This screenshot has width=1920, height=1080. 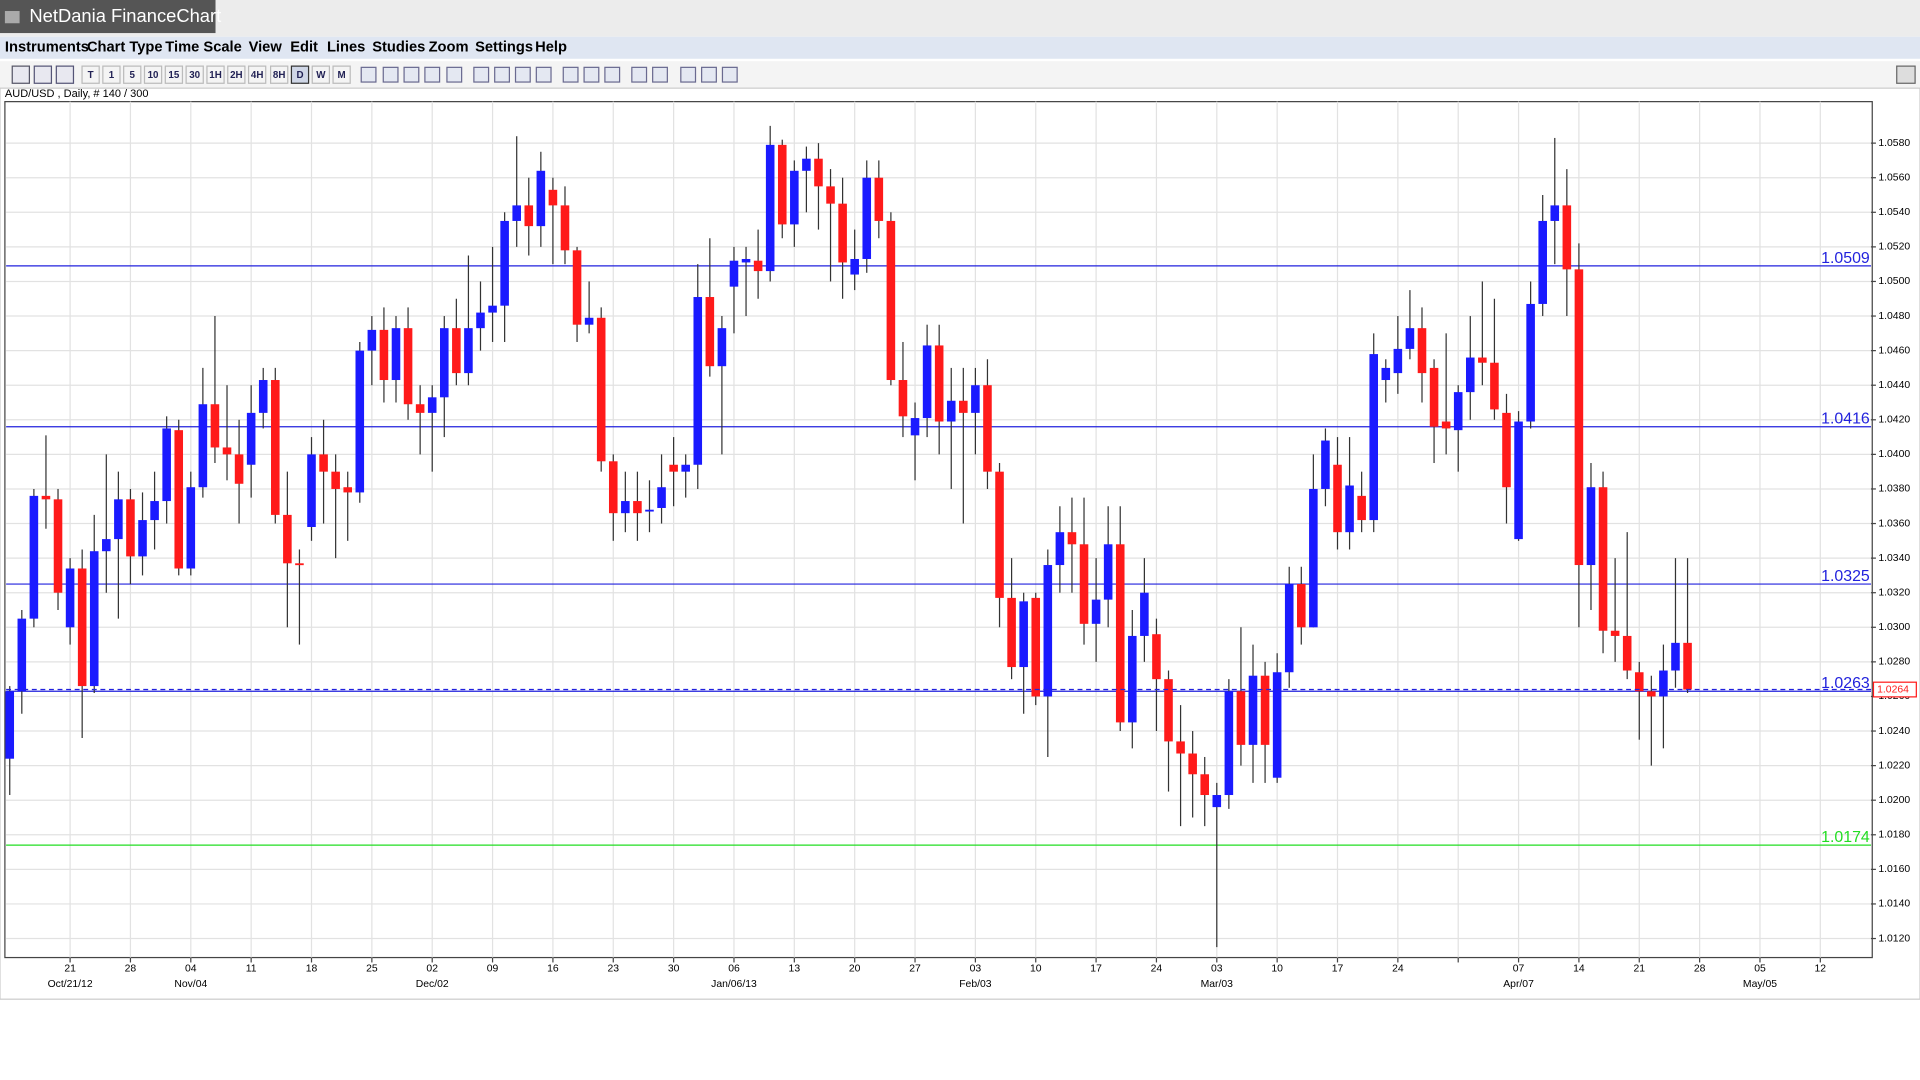 I want to click on panel-button, so click(x=1906, y=74).